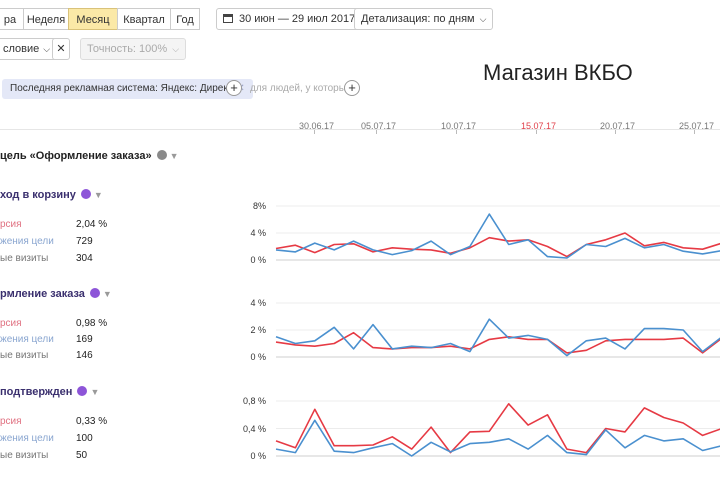 Image resolution: width=720 pixels, height=480 pixels. I want to click on metric-row-value: 50, so click(82, 455).